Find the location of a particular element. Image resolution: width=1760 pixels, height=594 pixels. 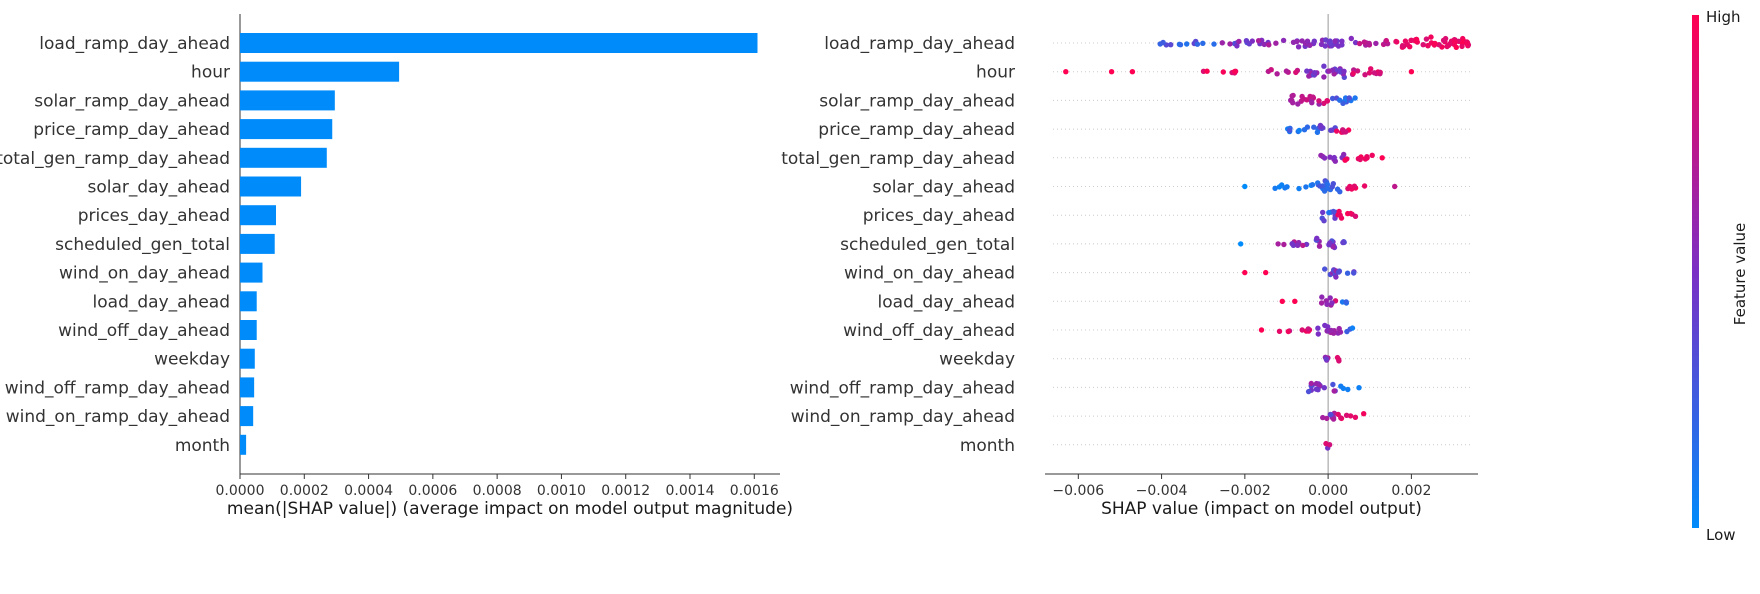

right-x-axis-title: SHAP value (impact on model output) is located at coordinates (1261, 509).